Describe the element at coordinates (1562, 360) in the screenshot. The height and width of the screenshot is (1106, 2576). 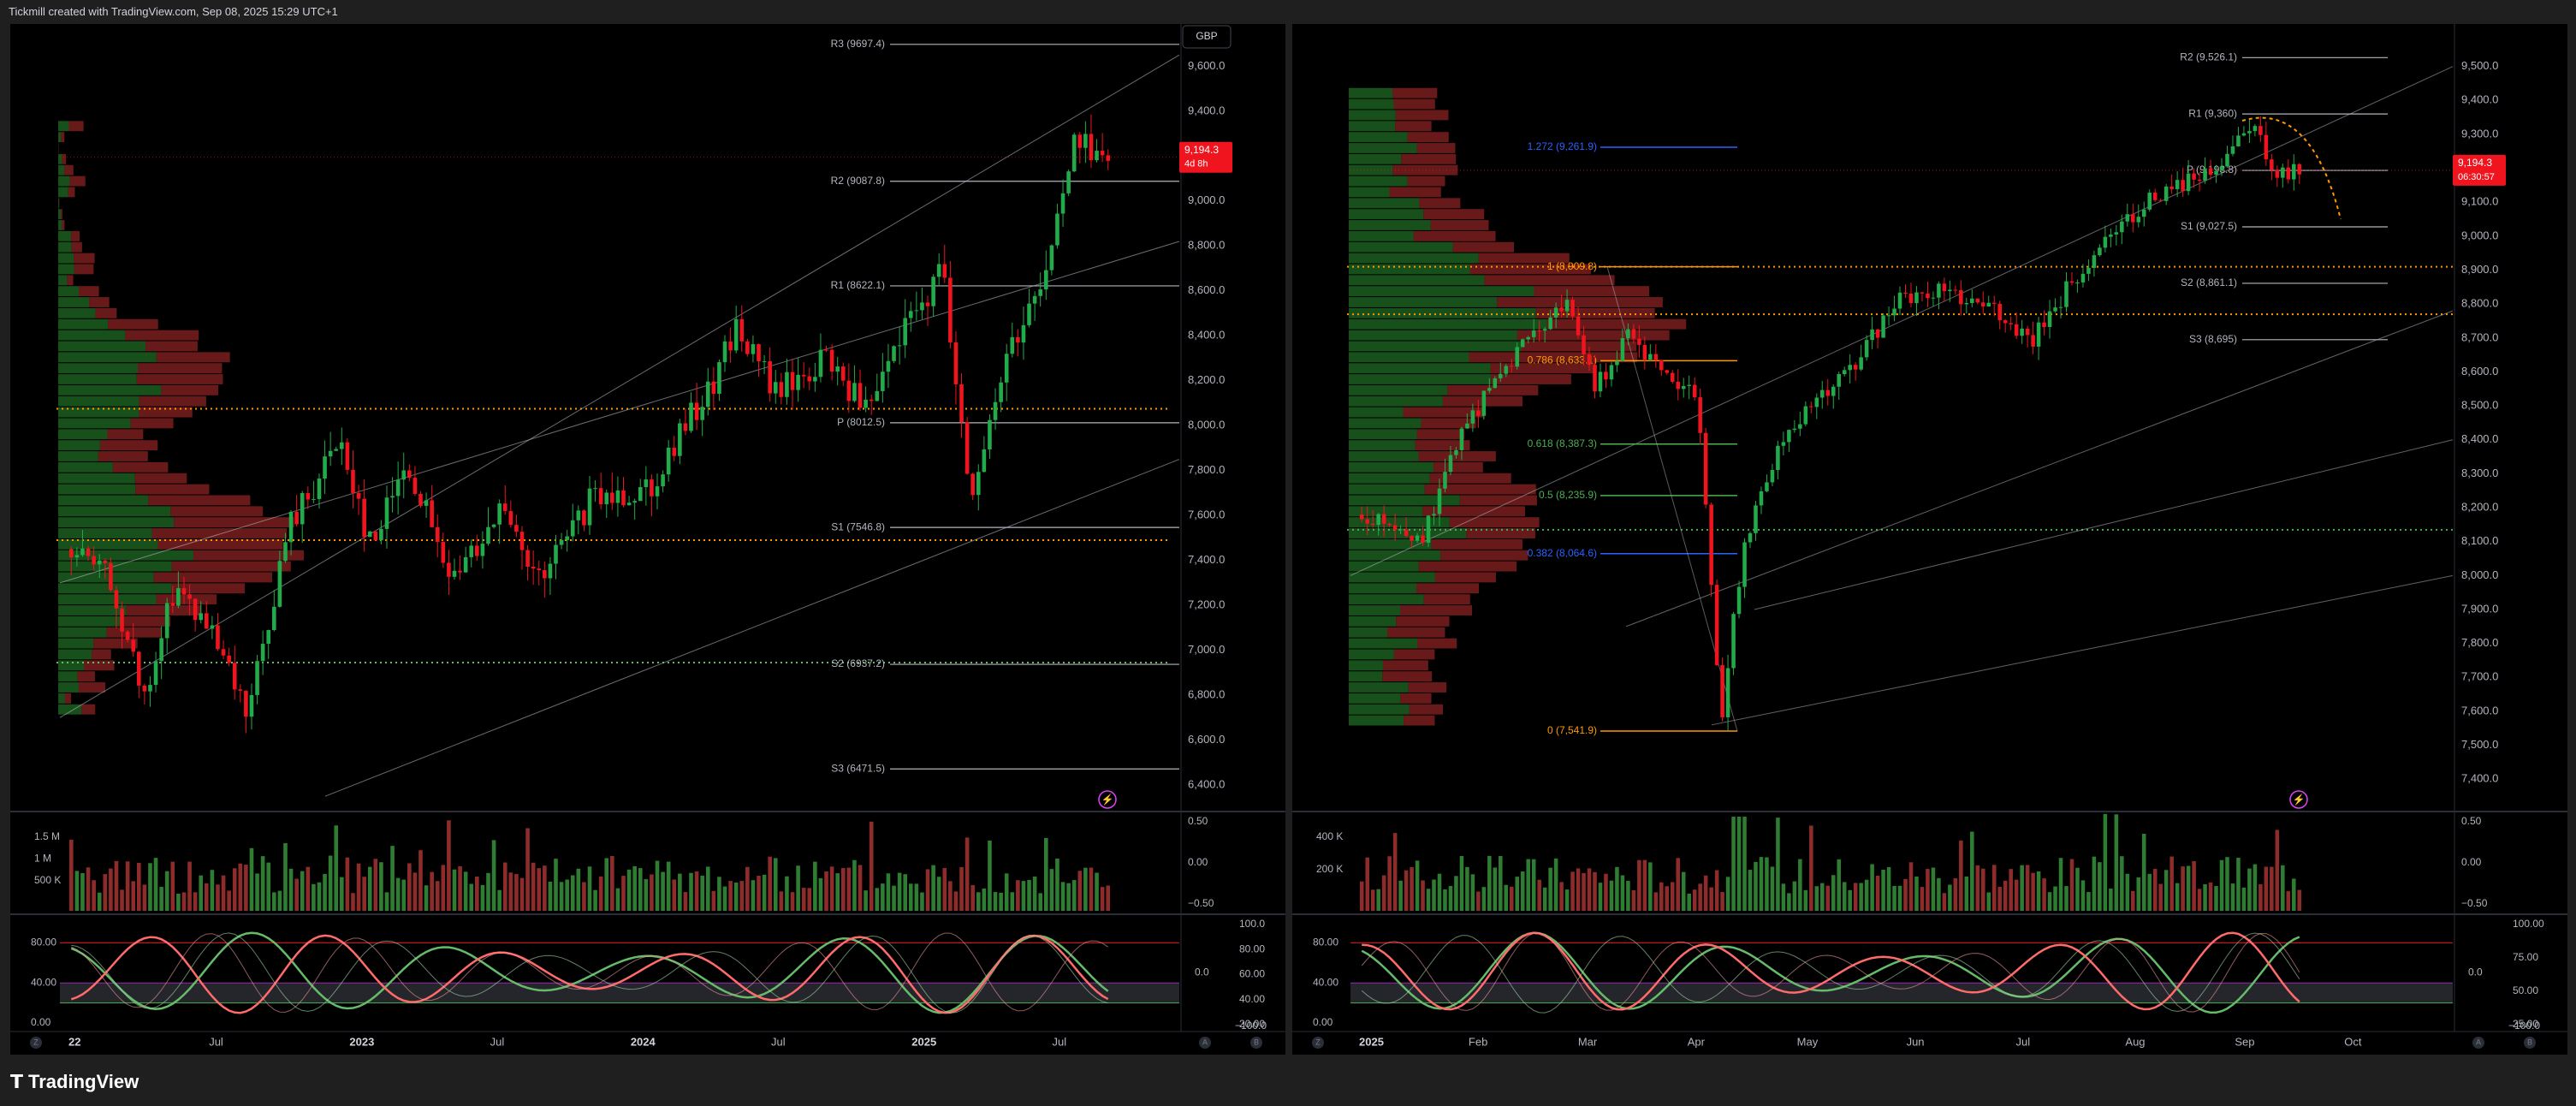
I see `right-fib-label: 0.786 (8,633.1)` at that location.